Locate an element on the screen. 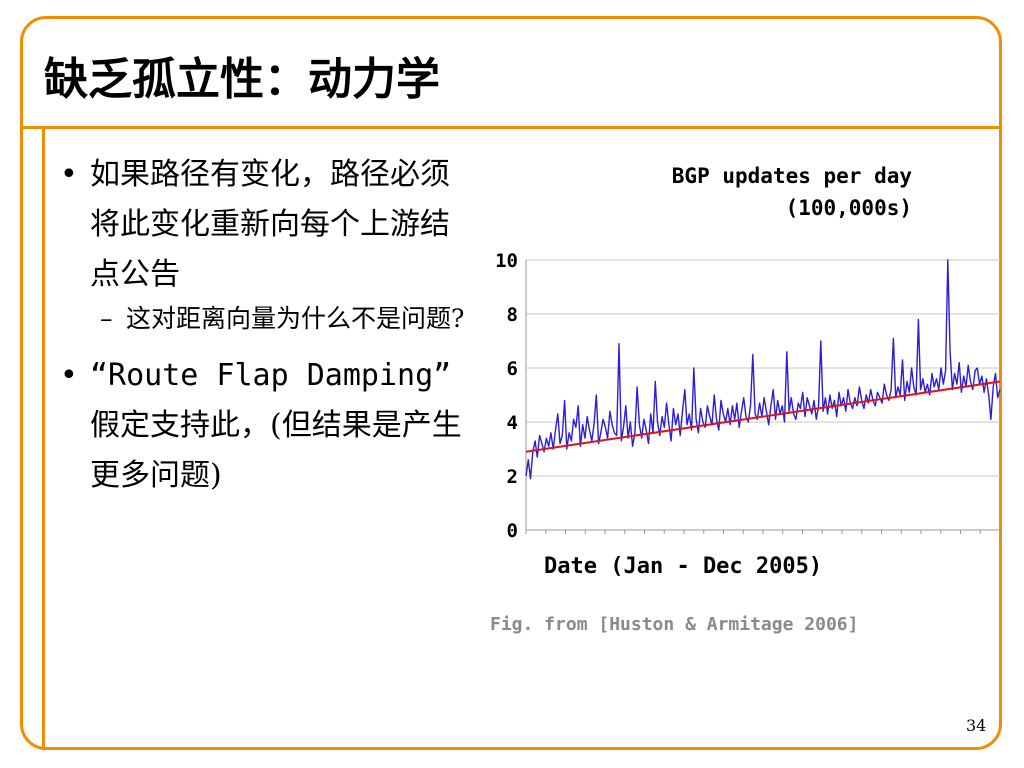 The image size is (1024, 768). bullet-text: 如果路径有变化，路径必须将此变化重新向每个上游结点公告 is located at coordinates (270, 224).